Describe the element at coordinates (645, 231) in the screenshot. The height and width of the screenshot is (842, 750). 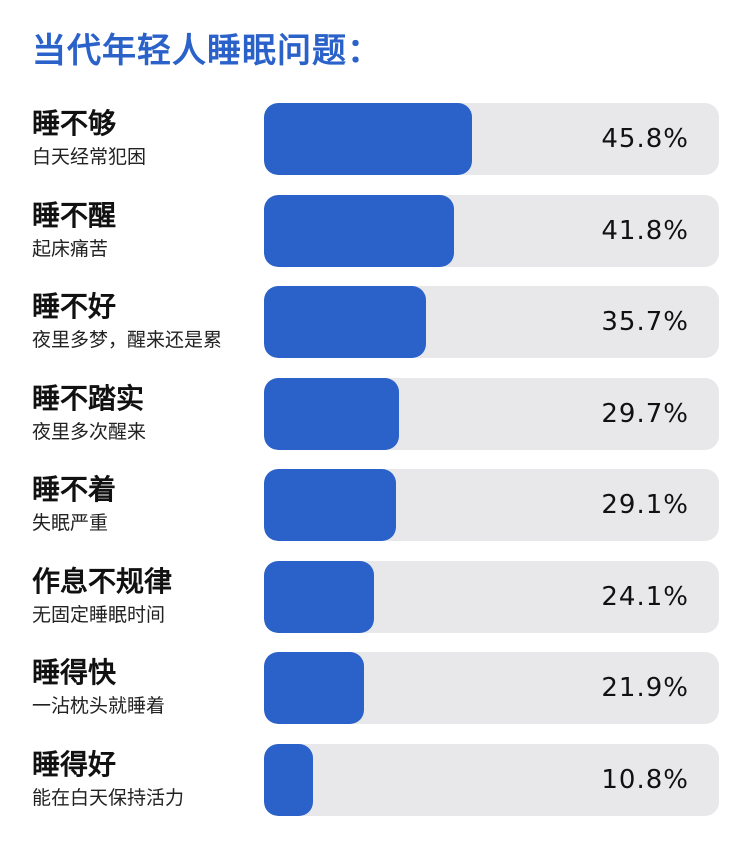
I see `value-label: 41.8%` at that location.